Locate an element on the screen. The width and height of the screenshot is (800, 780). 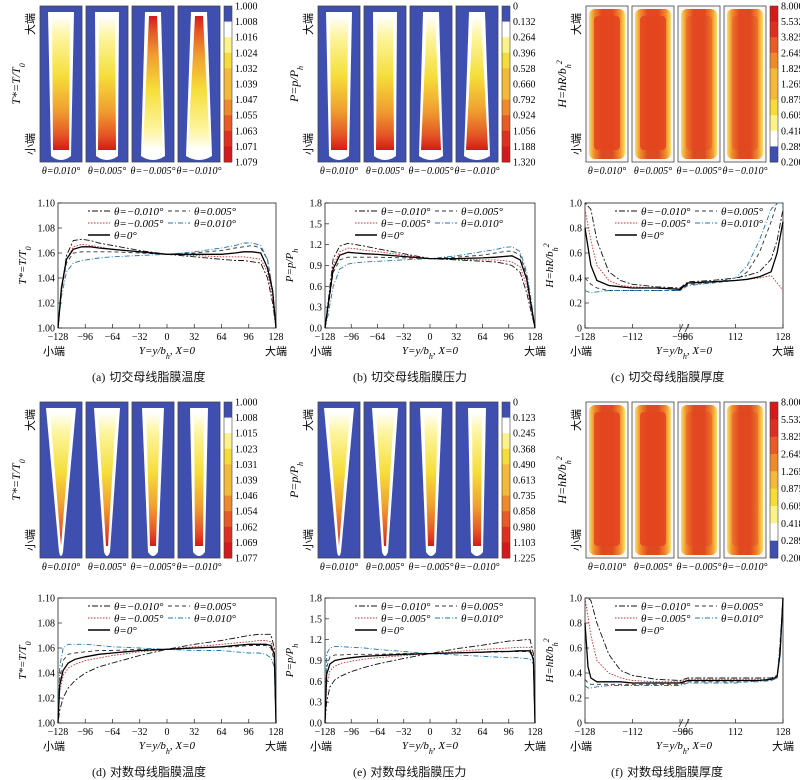
colorbar-tick-label: 0.605 is located at coordinates (790, 116).